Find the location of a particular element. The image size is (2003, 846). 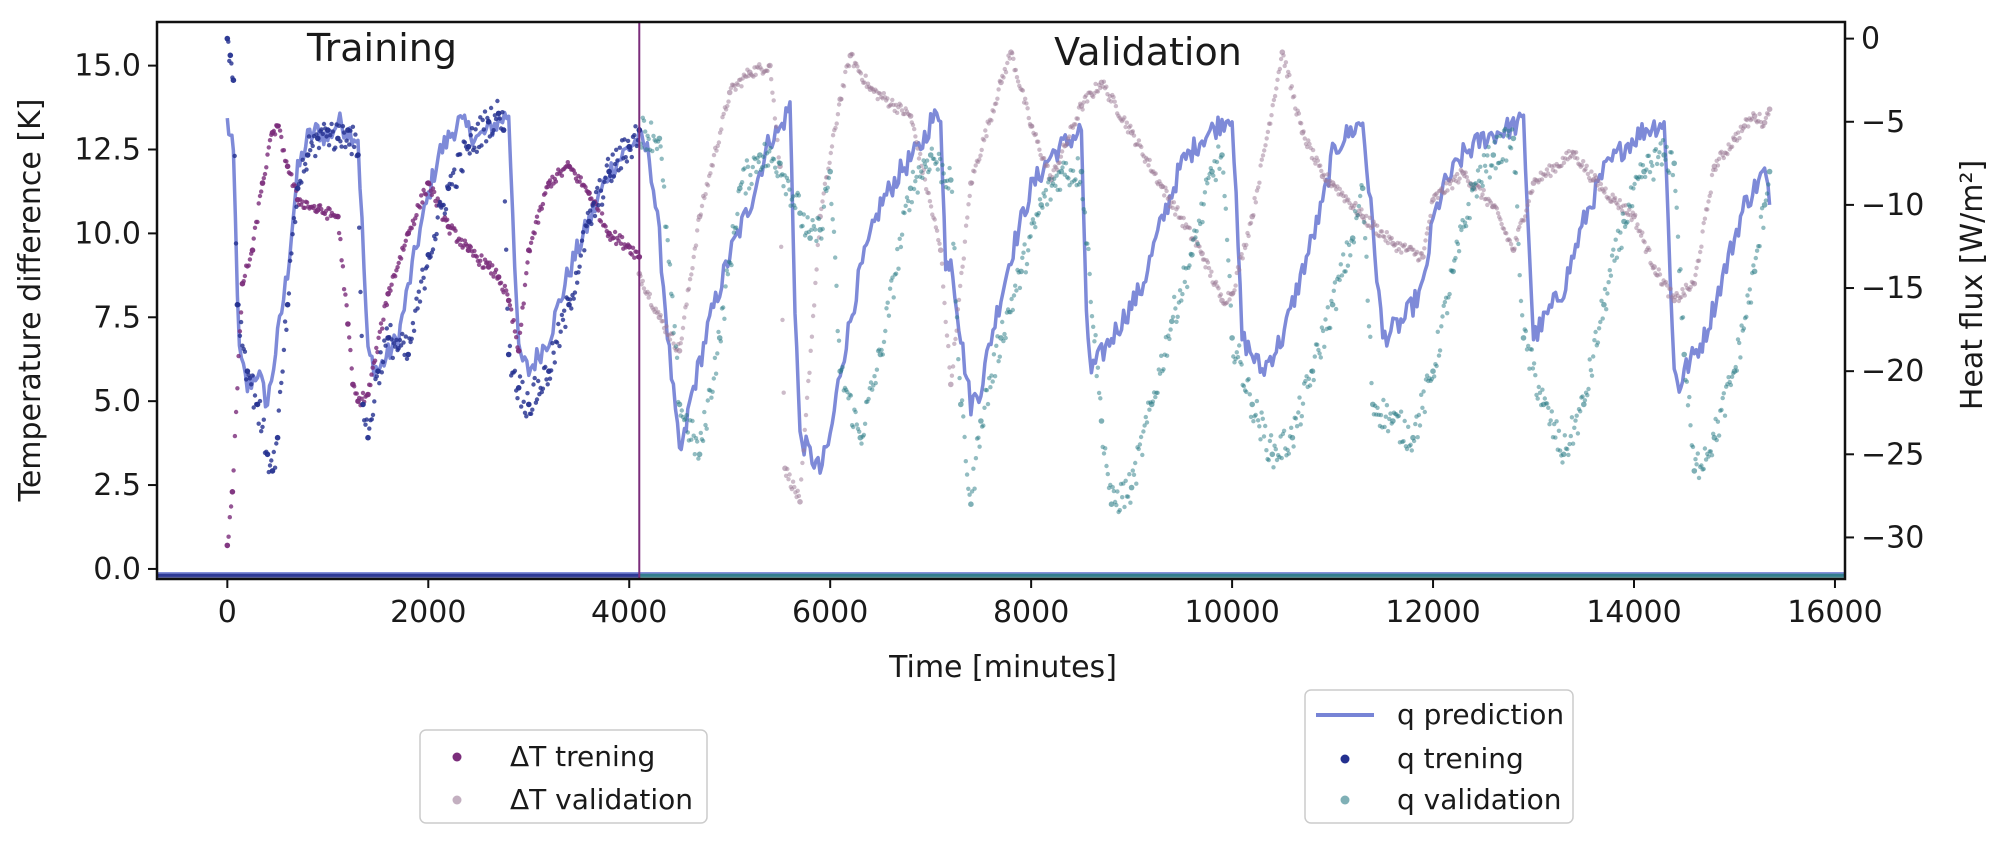

y-right-tick-label: −10 is located at coordinates (1892, 205).